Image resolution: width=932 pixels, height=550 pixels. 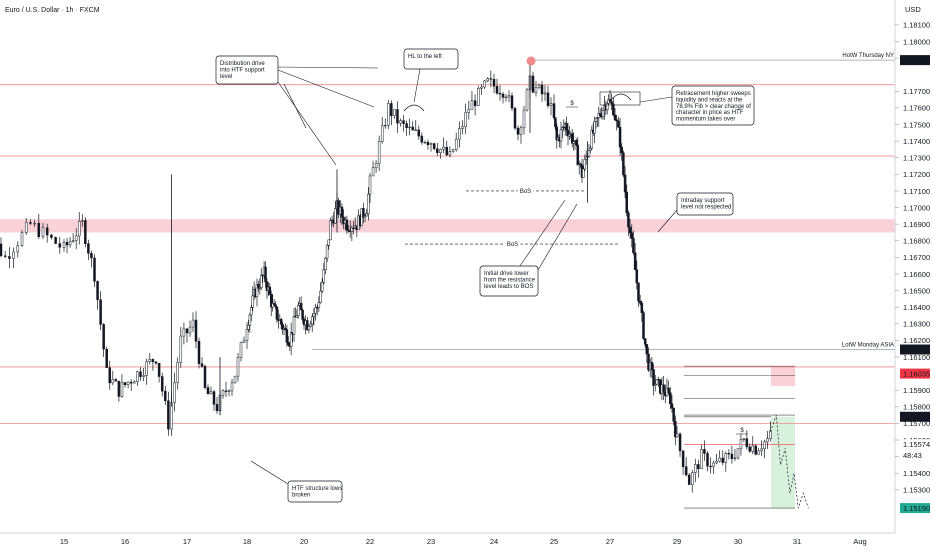 What do you see at coordinates (620, 98) in the screenshot?
I see `fib-zone-box` at bounding box center [620, 98].